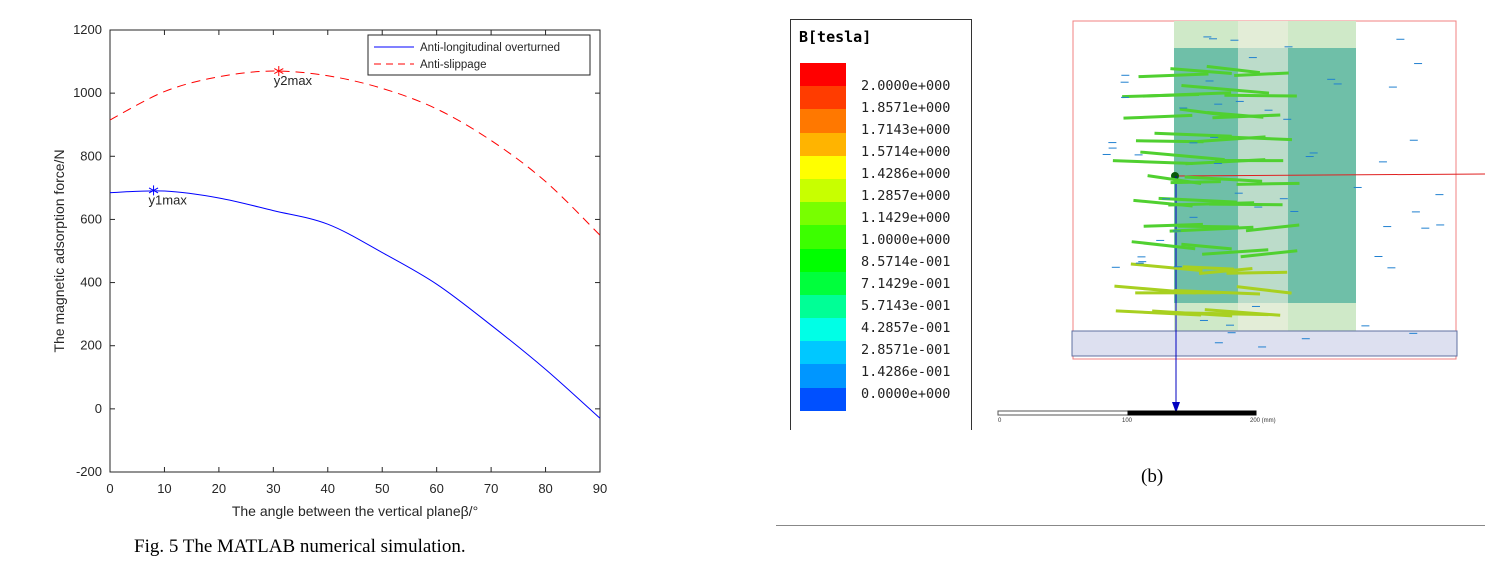  Describe the element at coordinates (835, 37) in the screenshot. I see `legend-title: B[tesla]` at that location.